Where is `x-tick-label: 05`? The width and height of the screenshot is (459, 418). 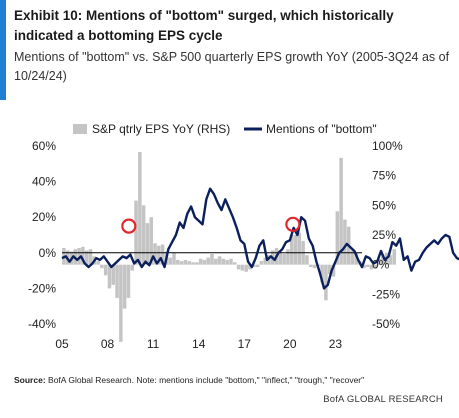
x-tick-label: 05 is located at coordinates (62, 344).